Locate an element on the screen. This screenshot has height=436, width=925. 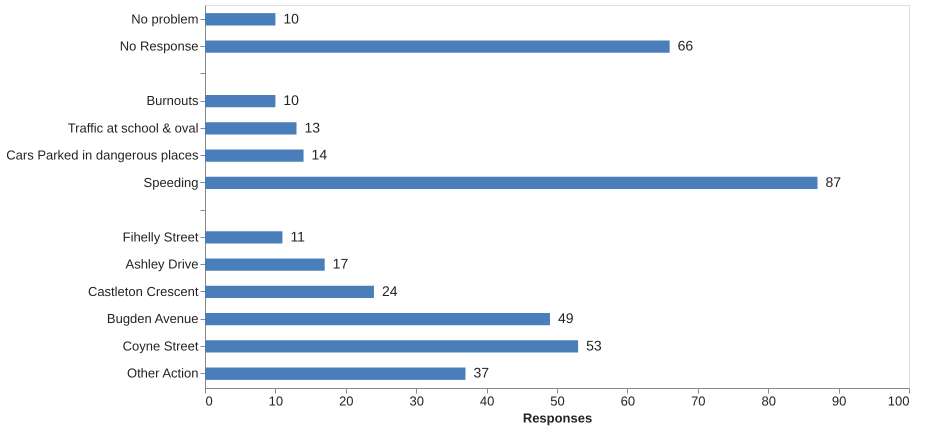
y-tick-label: Coyne Street is located at coordinates (160, 346).